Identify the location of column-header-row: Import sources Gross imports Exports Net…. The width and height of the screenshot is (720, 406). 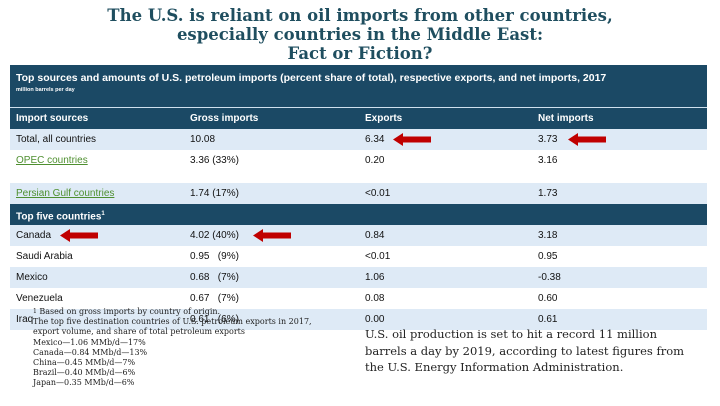
(358, 118).